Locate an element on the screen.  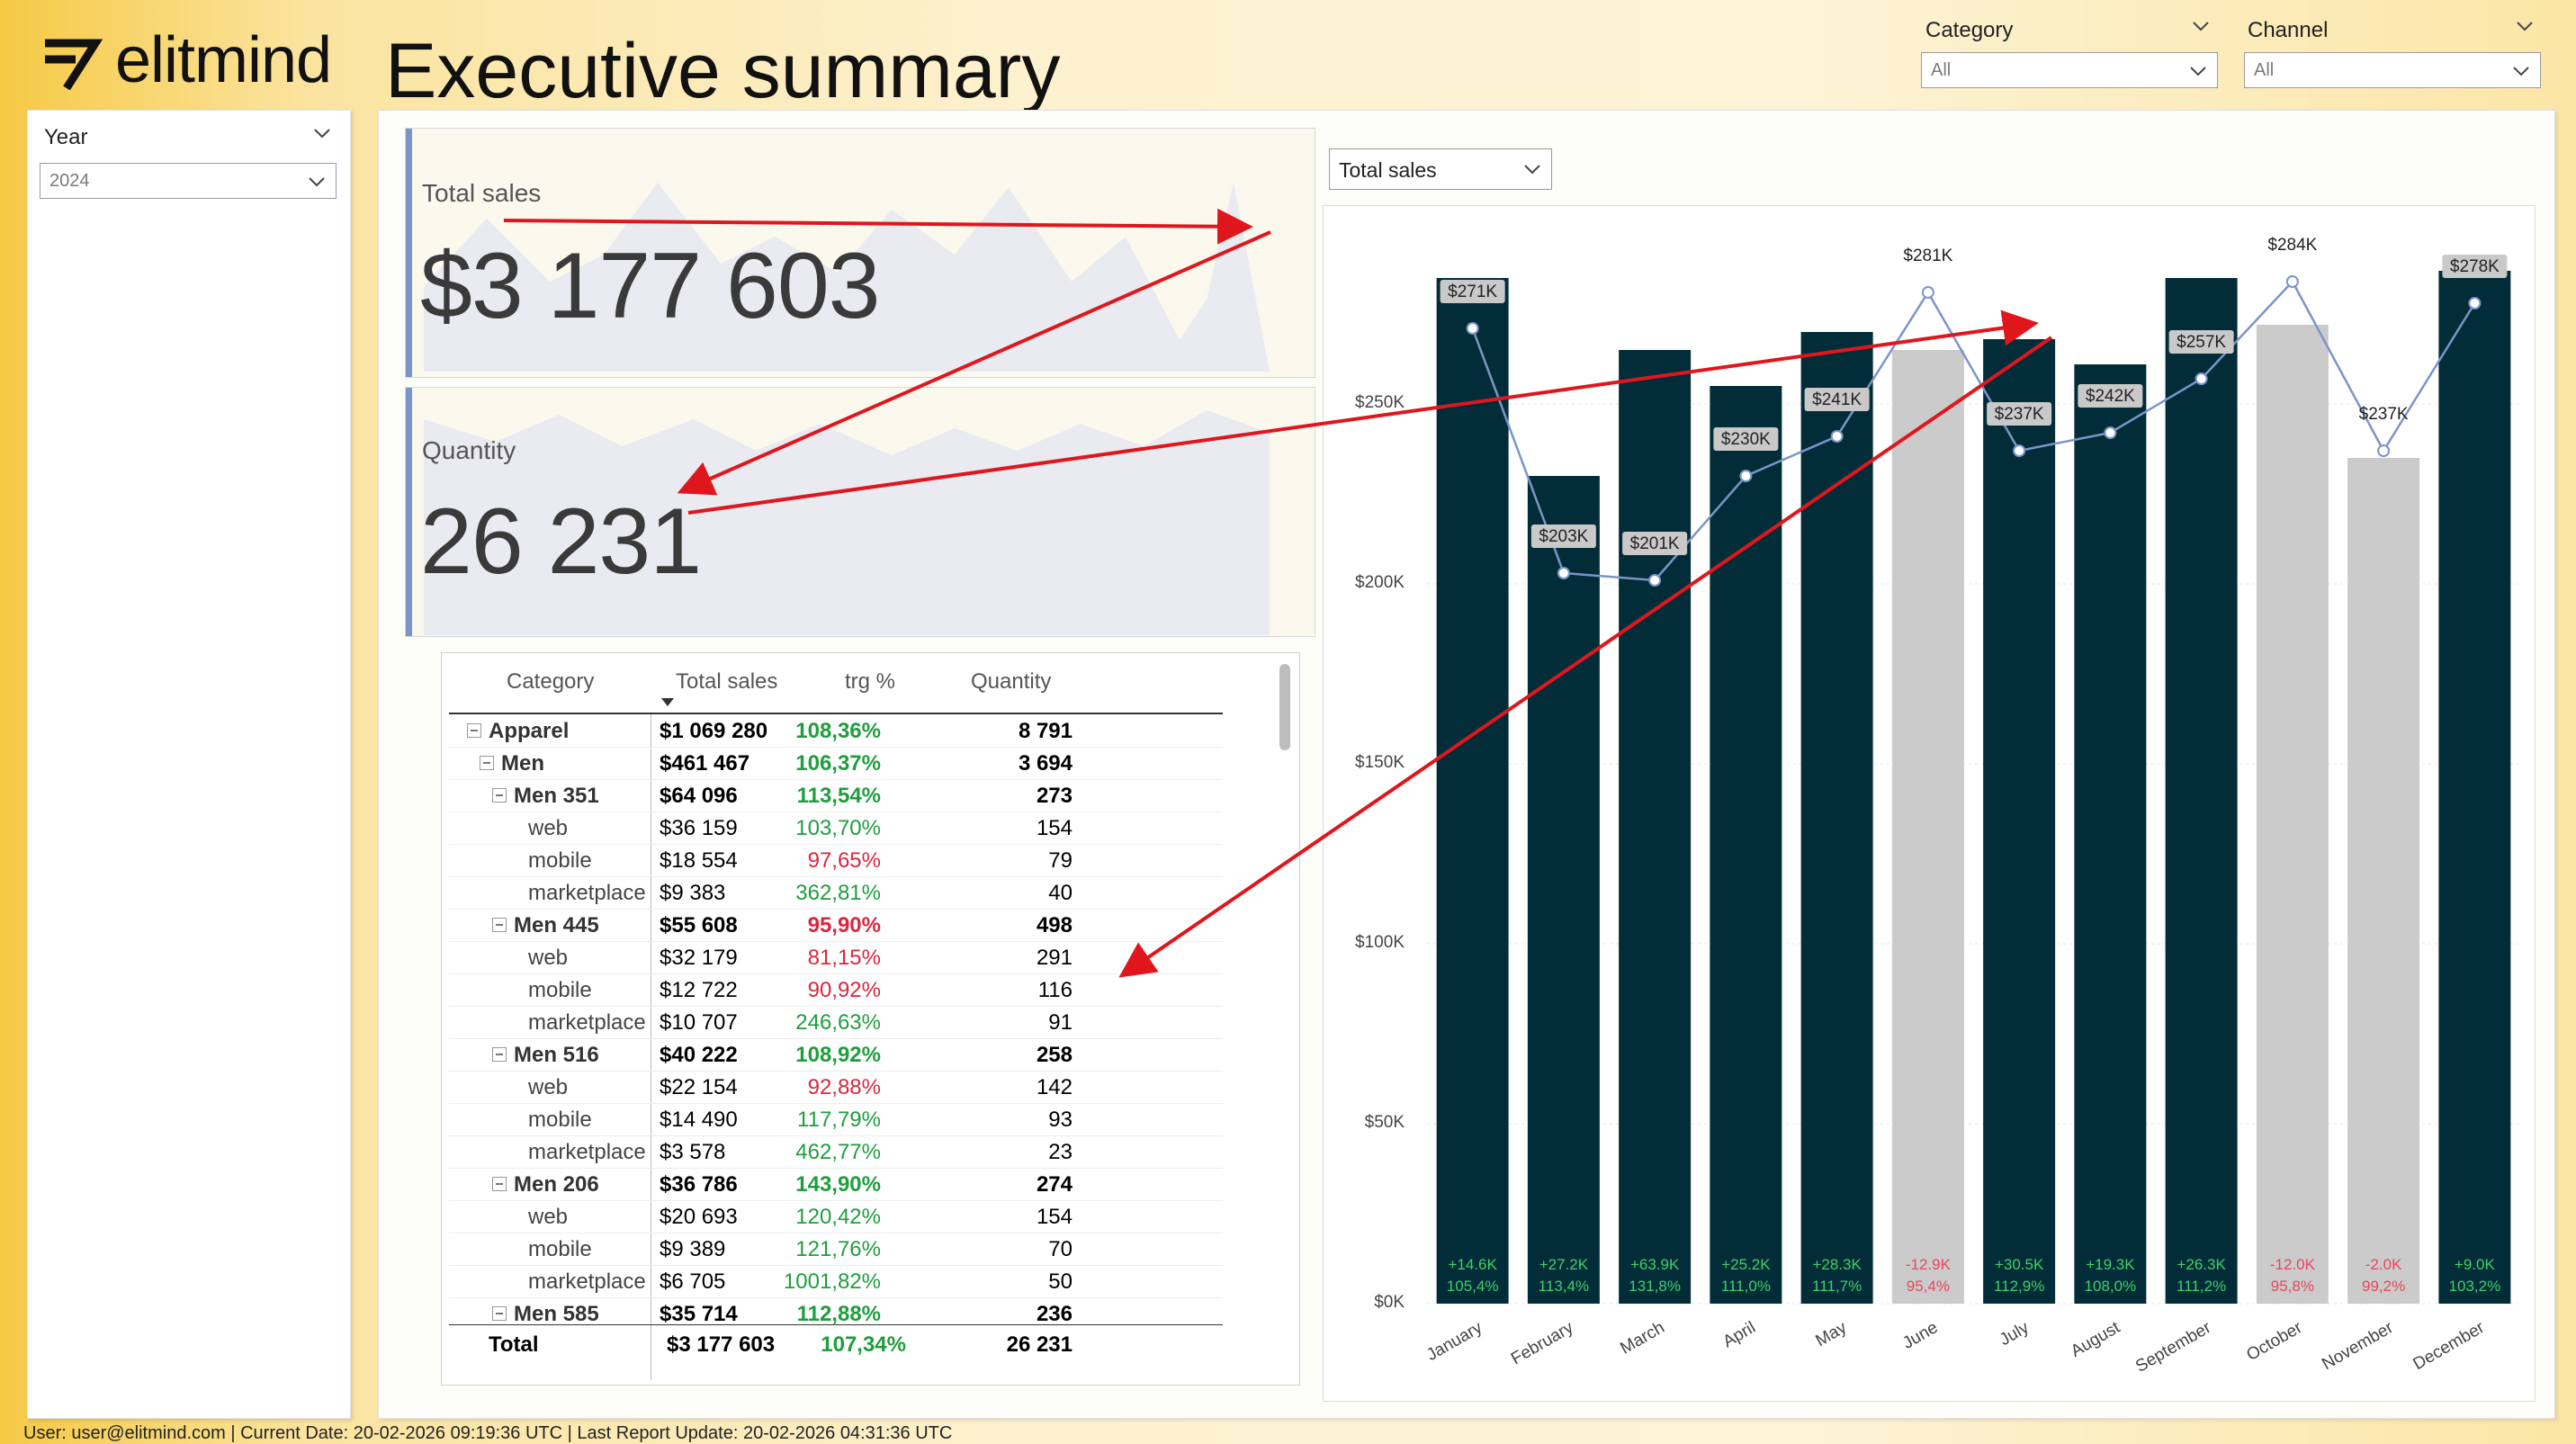
table-row: web $22 154 92,88% 142 is located at coordinates (836, 1088).